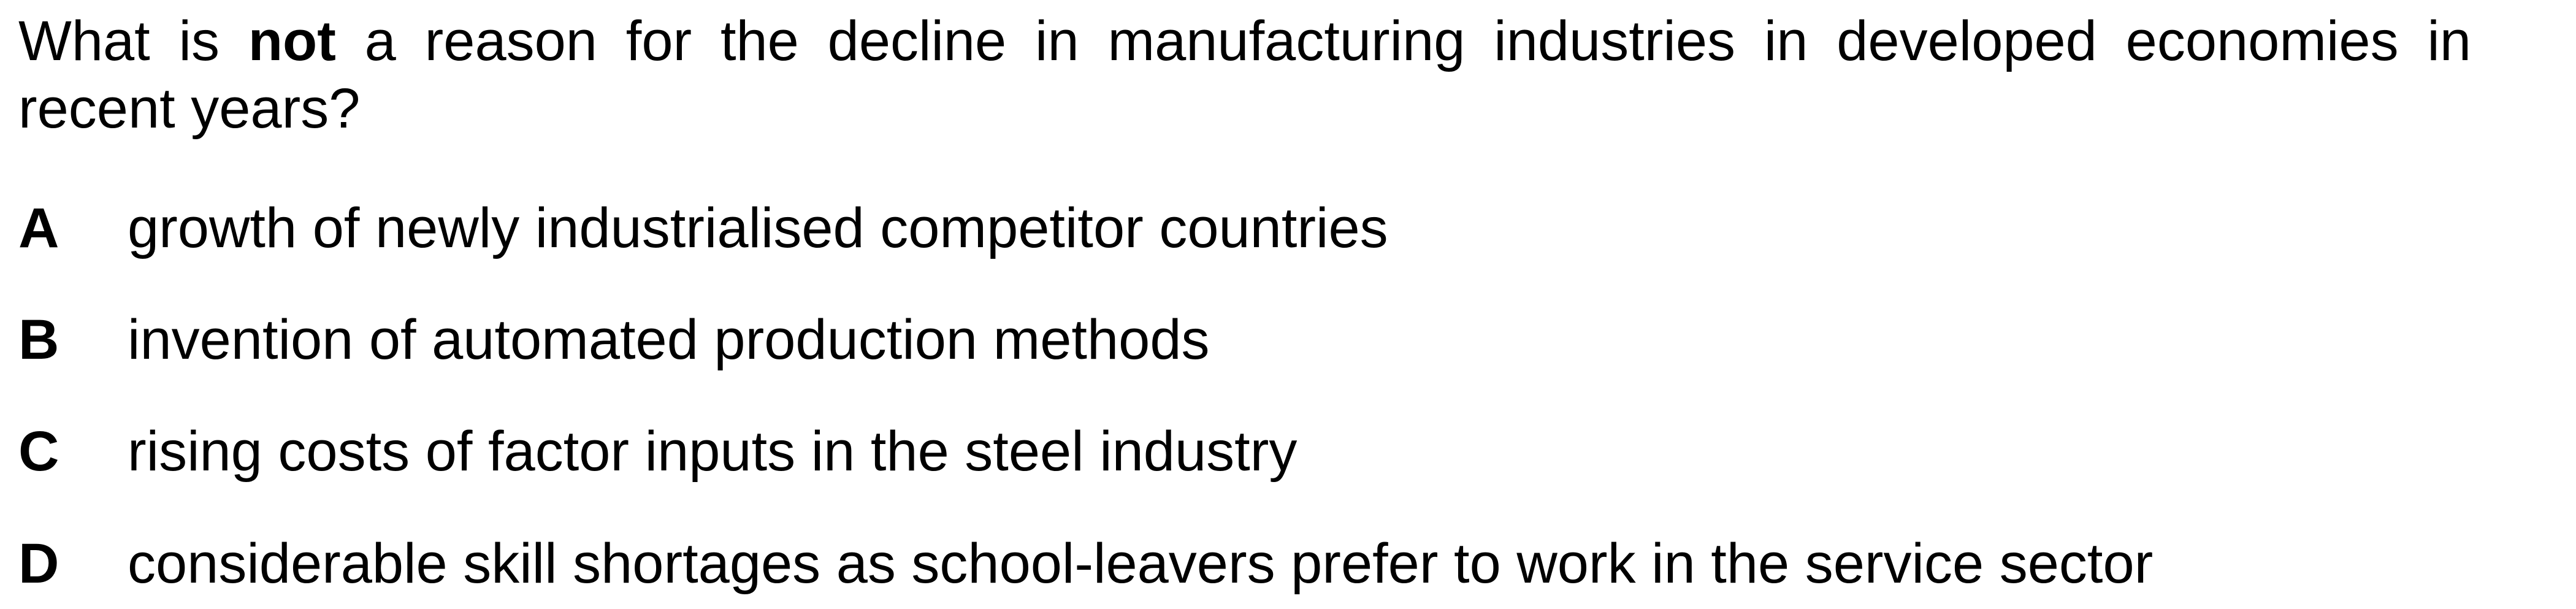 The height and width of the screenshot is (609, 2576). Describe the element at coordinates (510, 41) in the screenshot. I see `question-word: reason` at that location.